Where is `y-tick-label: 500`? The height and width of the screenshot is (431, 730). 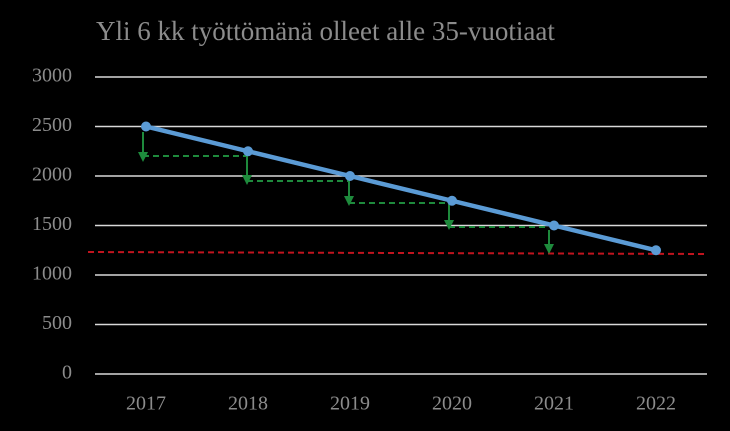
y-tick-label: 500 is located at coordinates (57, 323).